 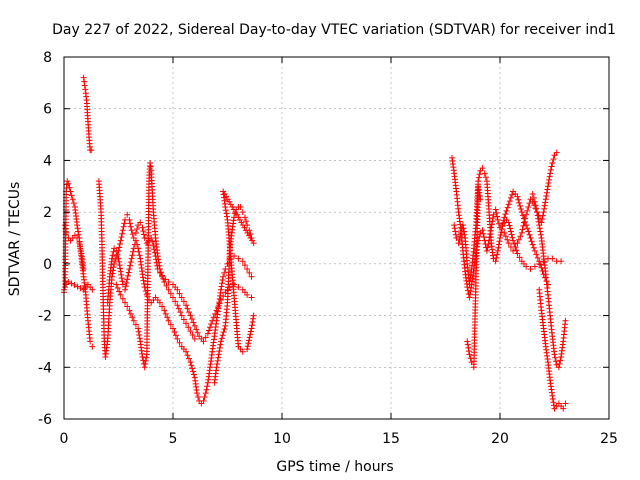 What do you see at coordinates (45, 368) in the screenshot?
I see `y-tick-label: -4` at bounding box center [45, 368].